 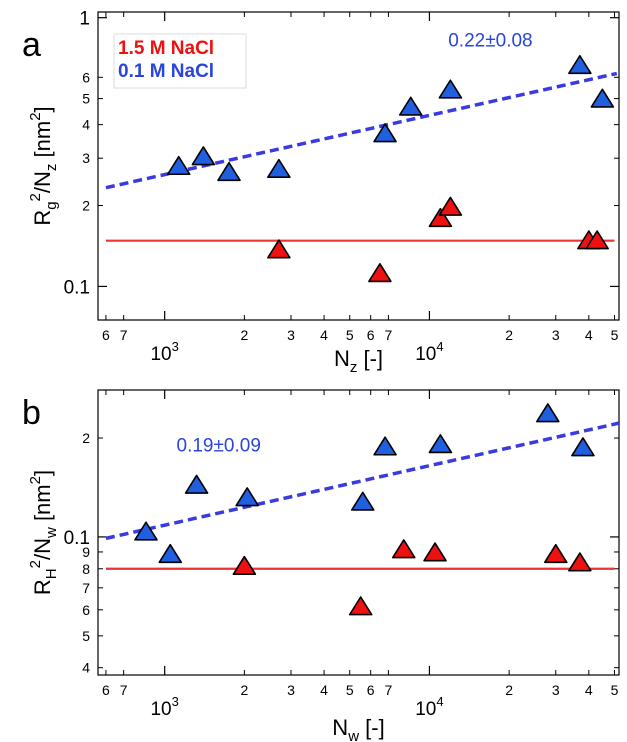 I want to click on slope-annotation: 0.19±0.09, so click(x=219, y=445).